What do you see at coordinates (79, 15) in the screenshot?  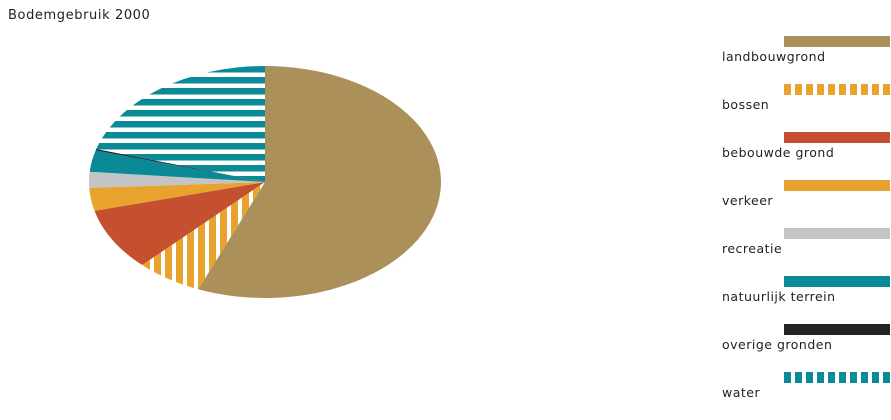 I see `chart-title: Bodemgebruik 2000` at bounding box center [79, 15].